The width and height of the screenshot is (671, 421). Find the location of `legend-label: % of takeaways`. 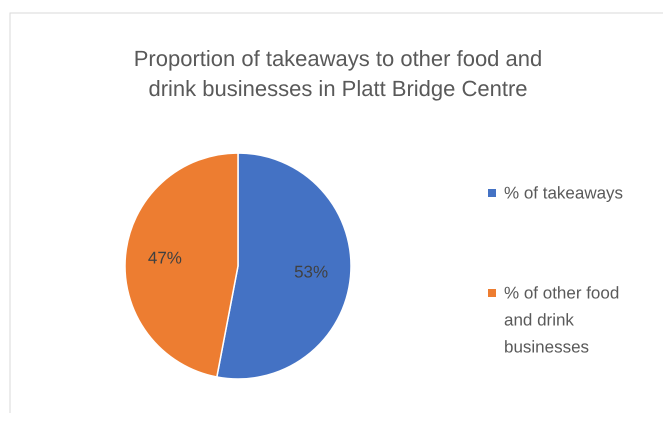

legend-label: % of takeaways is located at coordinates (564, 192).